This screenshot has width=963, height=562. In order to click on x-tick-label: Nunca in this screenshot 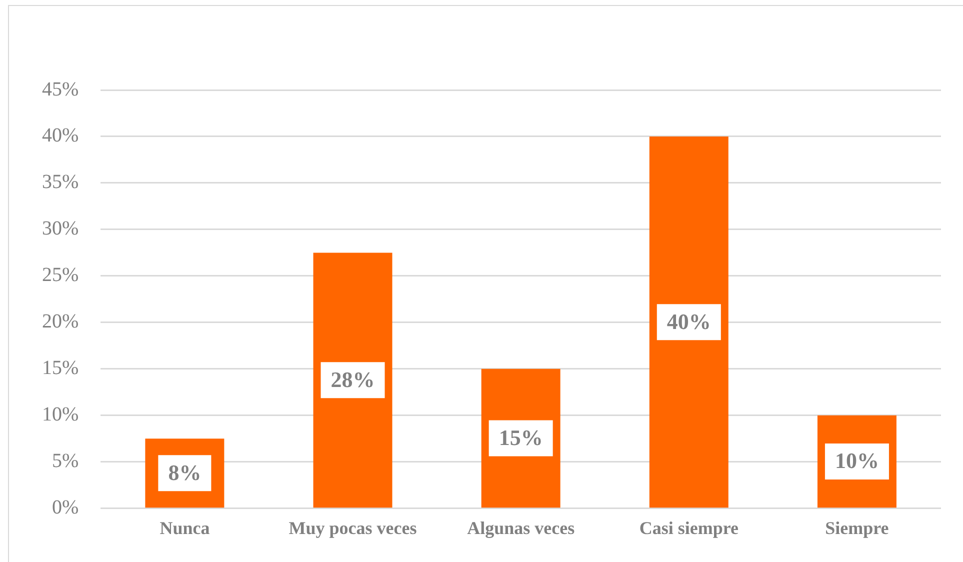, I will do `click(185, 528)`.